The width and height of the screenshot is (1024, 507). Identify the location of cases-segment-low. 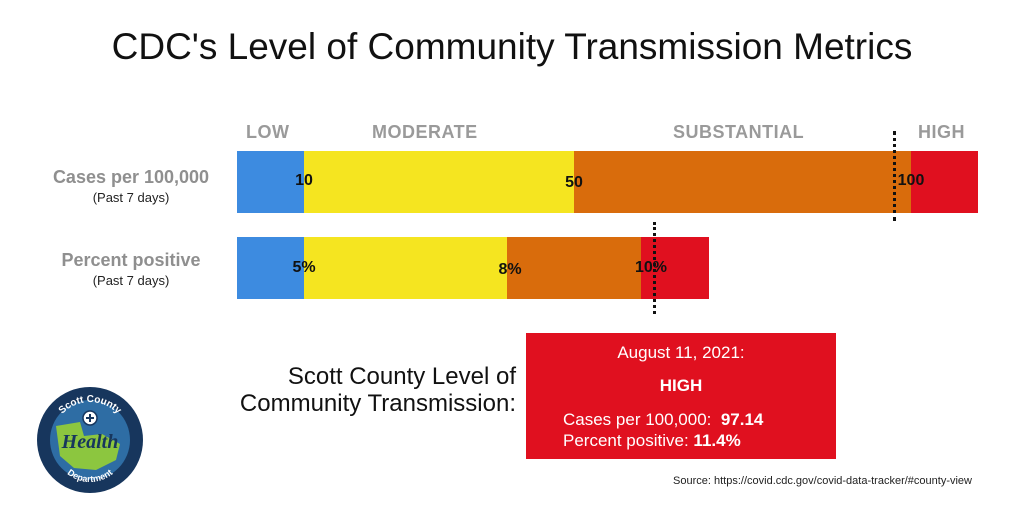
(270, 182).